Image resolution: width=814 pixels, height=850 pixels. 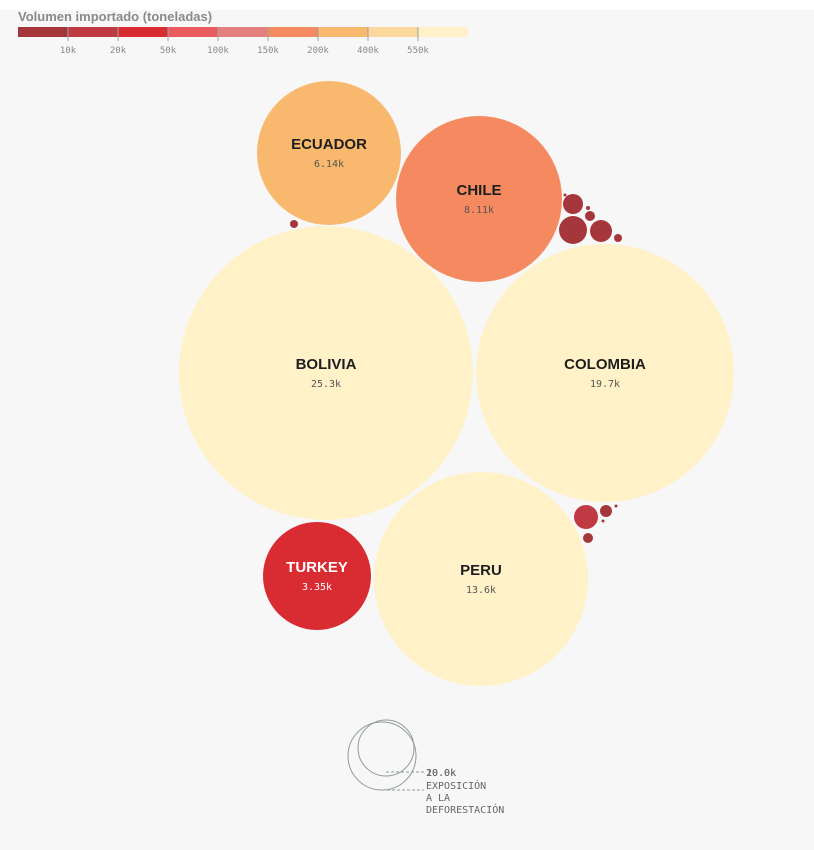 I want to click on legend-tick-label: 100k, so click(x=218, y=51).